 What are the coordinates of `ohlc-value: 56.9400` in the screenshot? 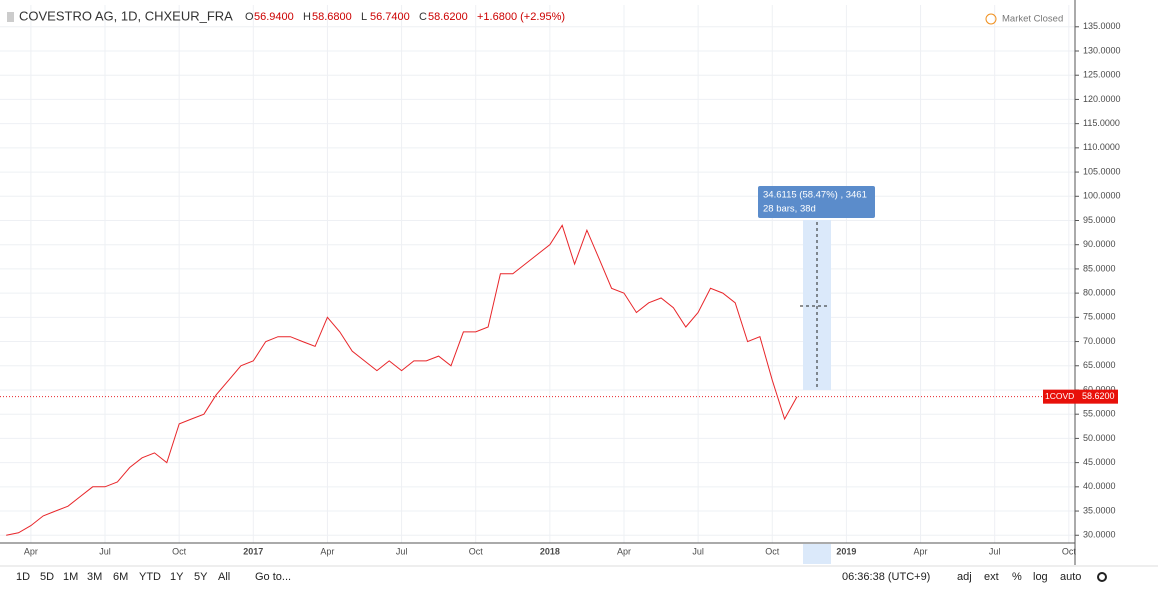 It's located at (274, 17).